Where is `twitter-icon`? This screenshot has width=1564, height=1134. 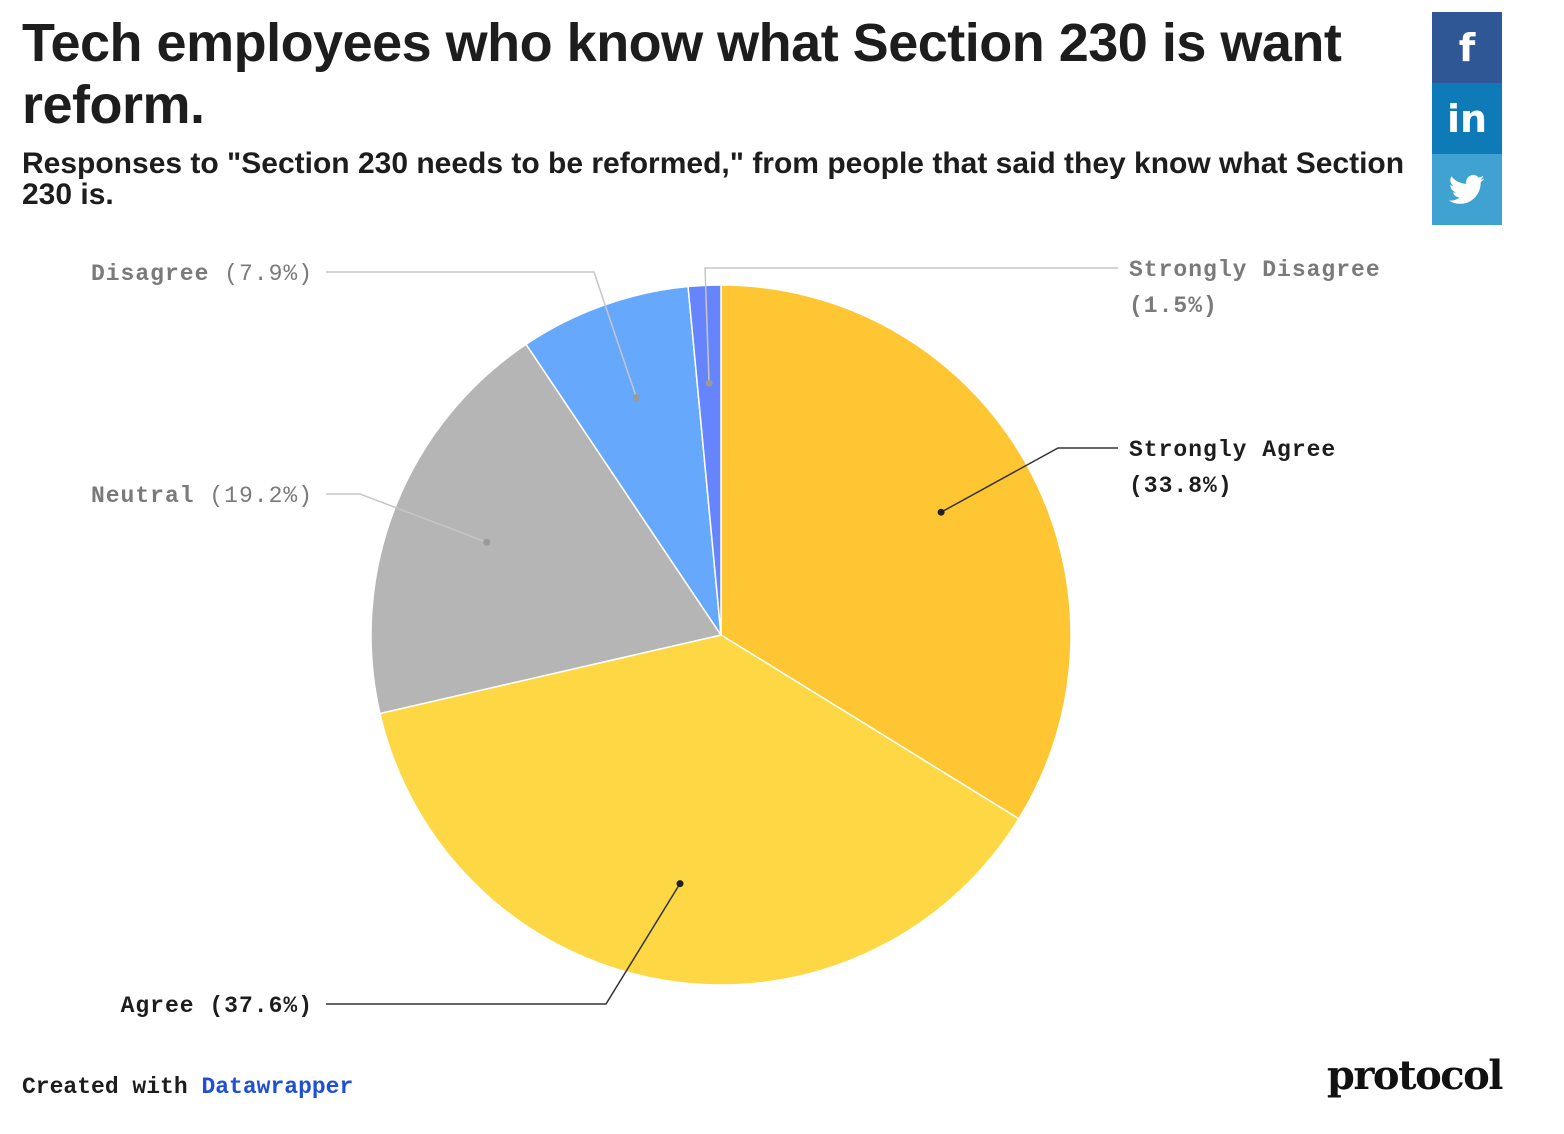
twitter-icon is located at coordinates (1467, 189).